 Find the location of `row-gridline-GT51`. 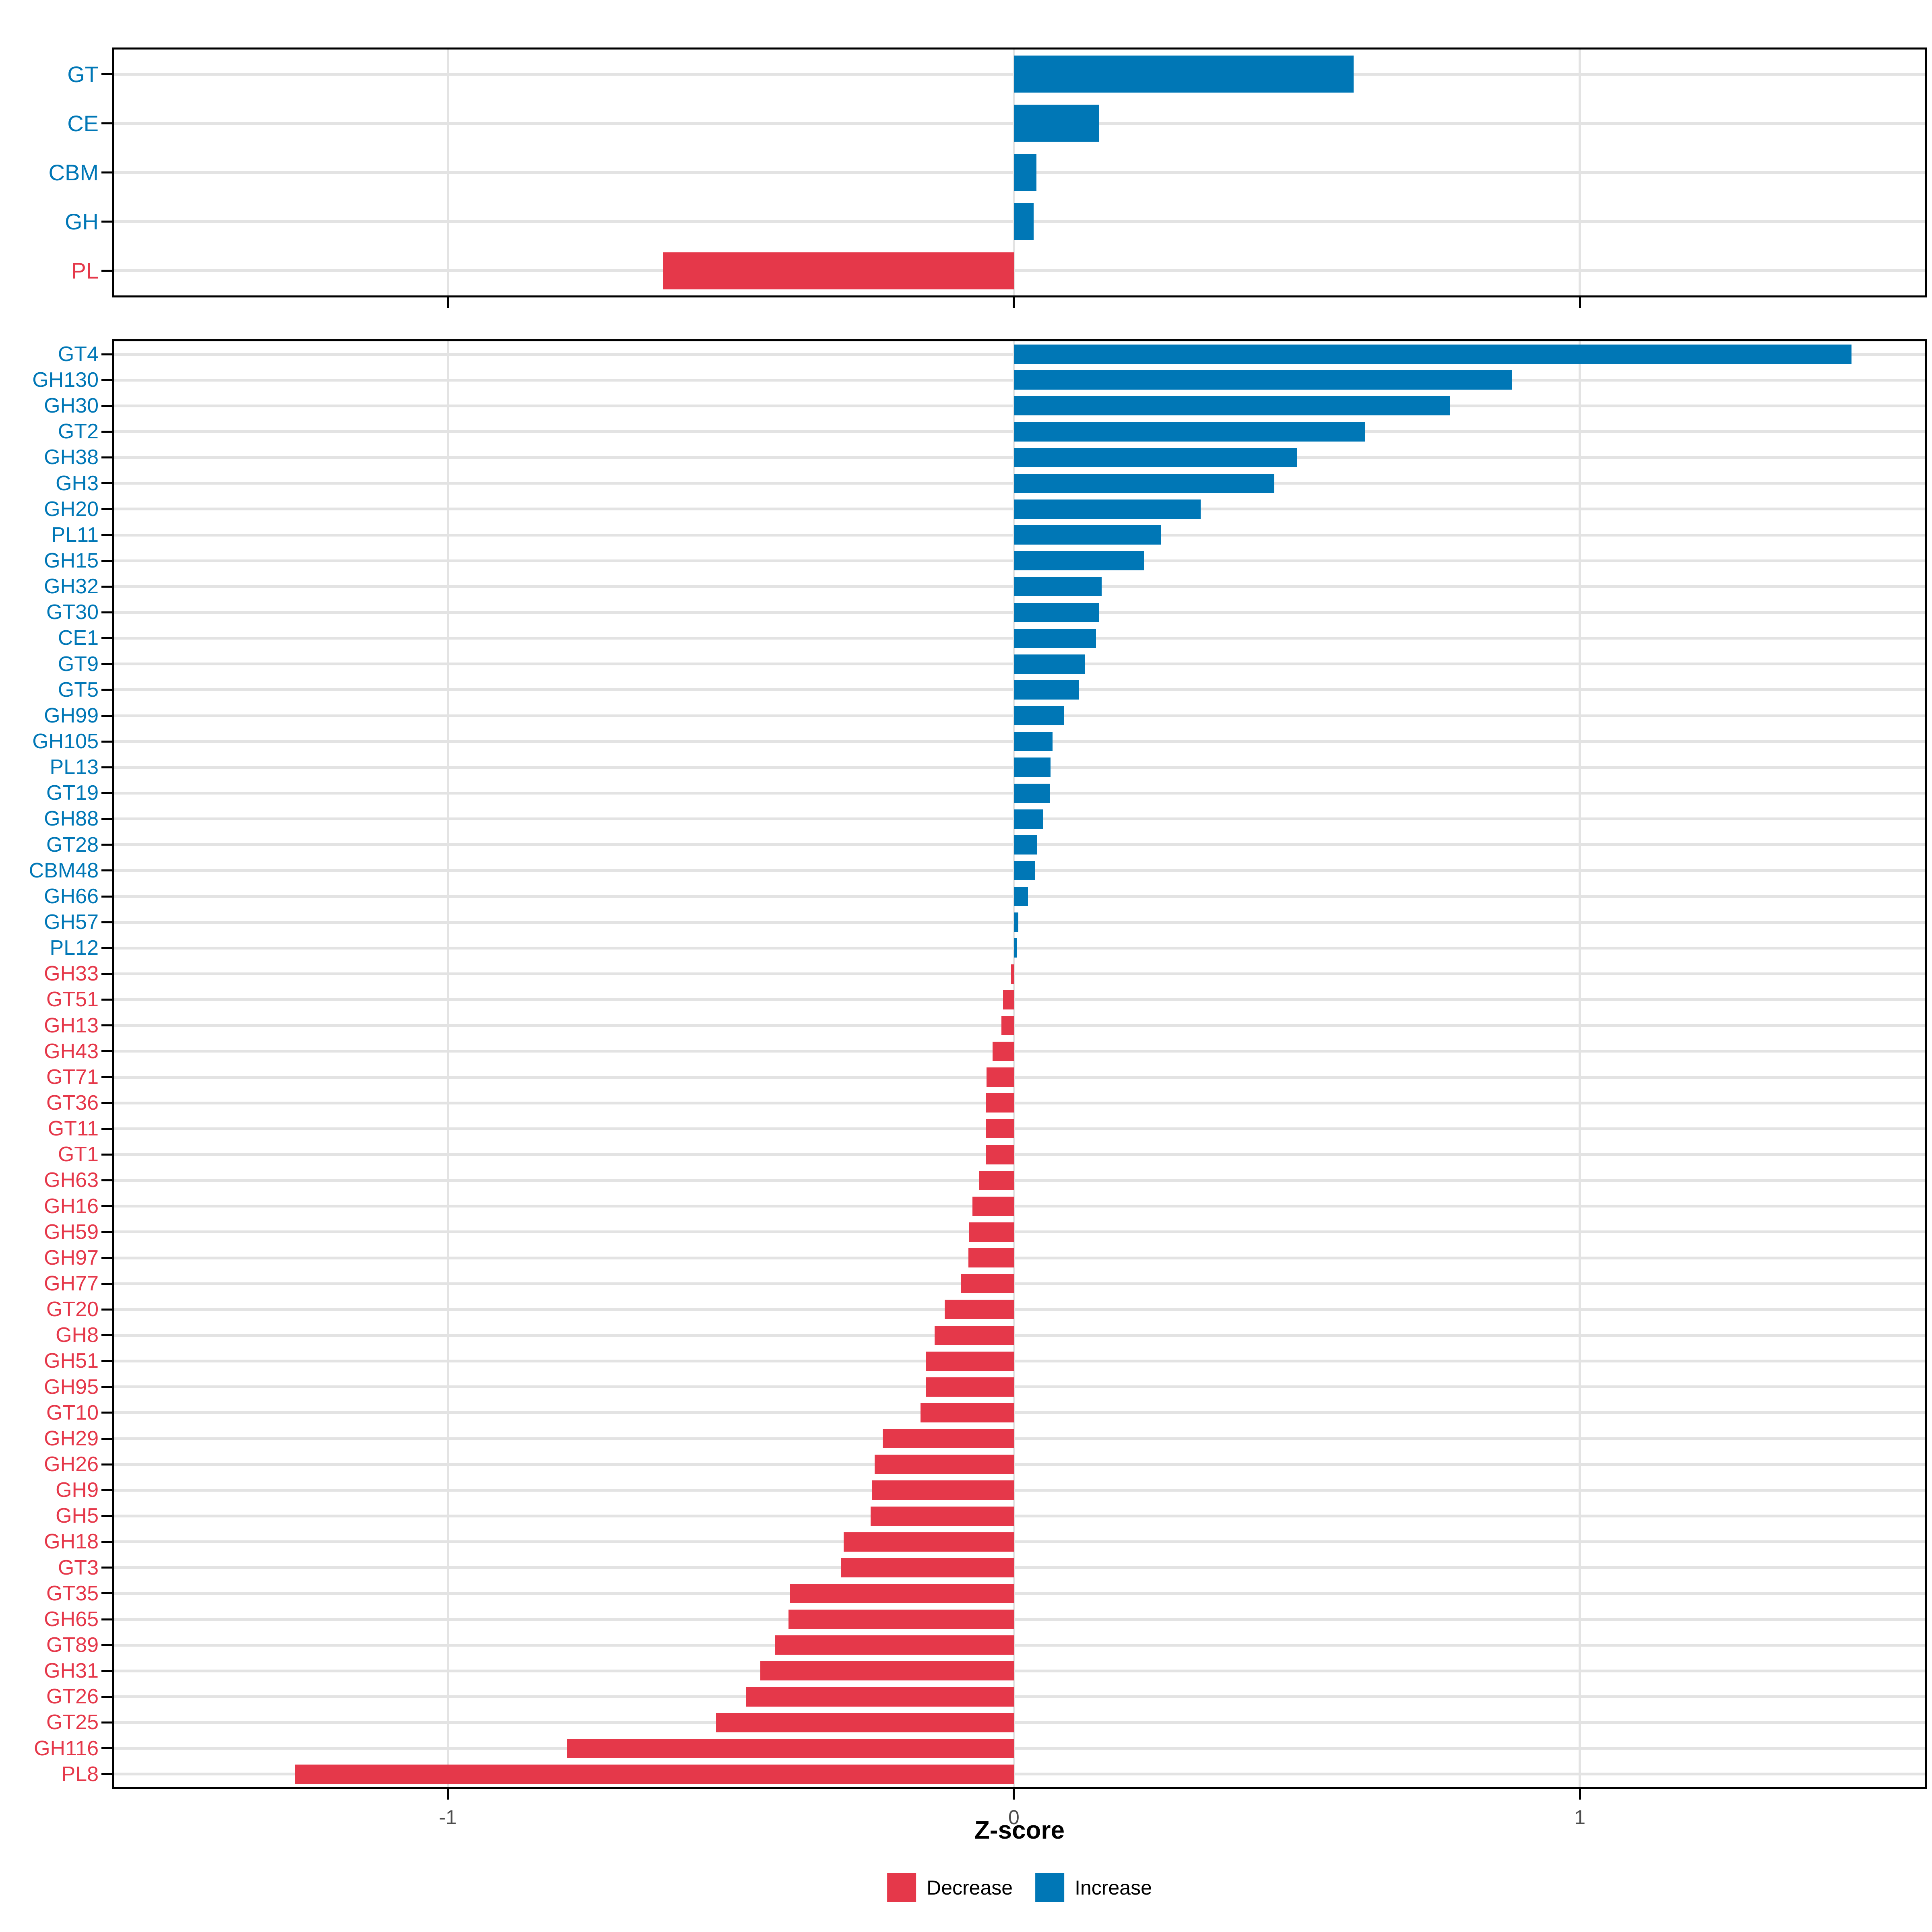

row-gridline-GT51 is located at coordinates (1019, 999).